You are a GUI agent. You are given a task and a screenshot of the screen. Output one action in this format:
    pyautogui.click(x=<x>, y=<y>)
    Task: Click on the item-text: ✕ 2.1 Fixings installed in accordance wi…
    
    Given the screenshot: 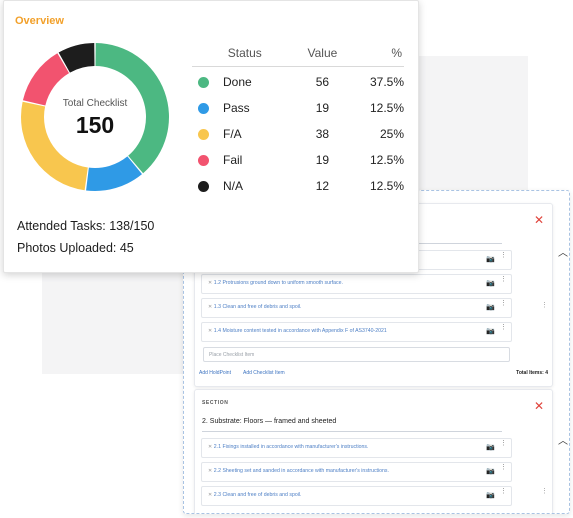 What is the action you would take?
    pyautogui.click(x=288, y=447)
    